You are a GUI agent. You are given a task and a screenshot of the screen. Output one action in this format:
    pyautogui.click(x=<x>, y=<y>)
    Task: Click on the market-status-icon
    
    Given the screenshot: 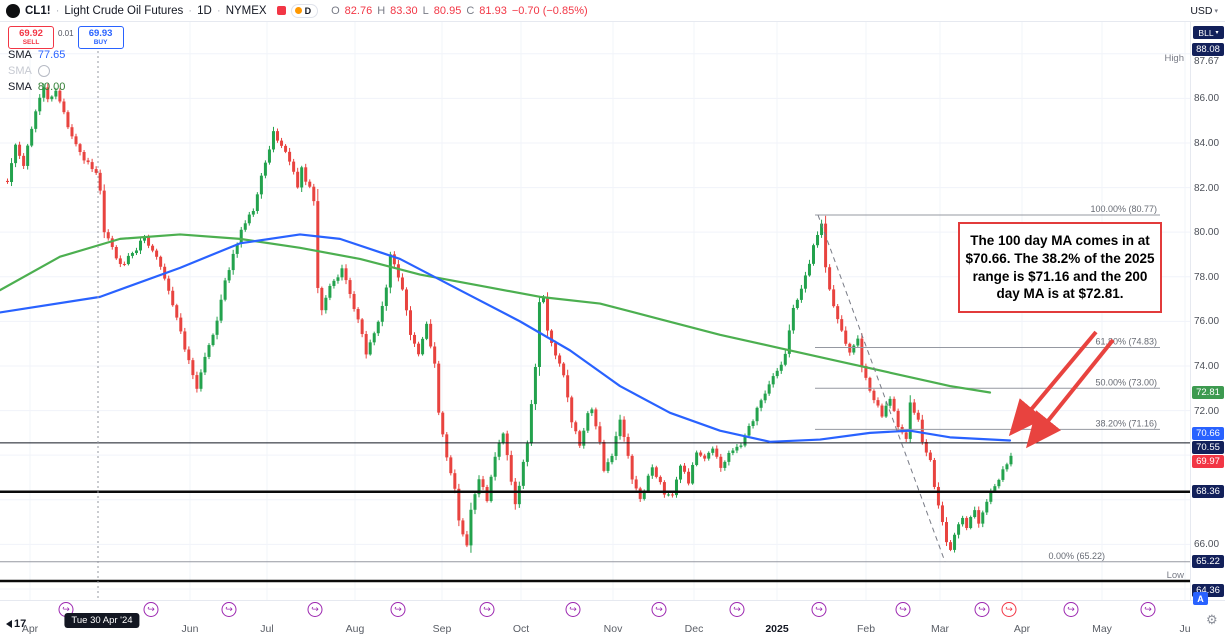 What is the action you would take?
    pyautogui.click(x=281, y=10)
    